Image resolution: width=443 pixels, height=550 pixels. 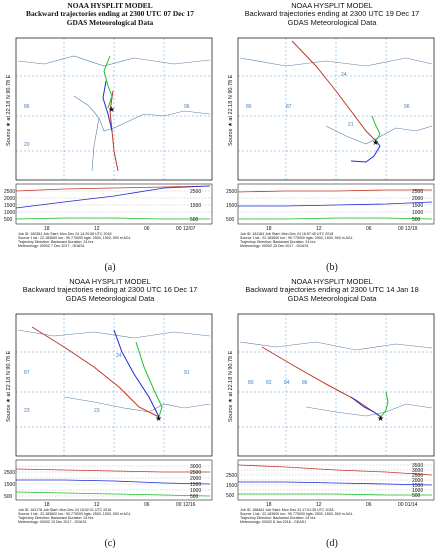 I want to click on time-tick: 00 12/19, so click(x=408, y=229).